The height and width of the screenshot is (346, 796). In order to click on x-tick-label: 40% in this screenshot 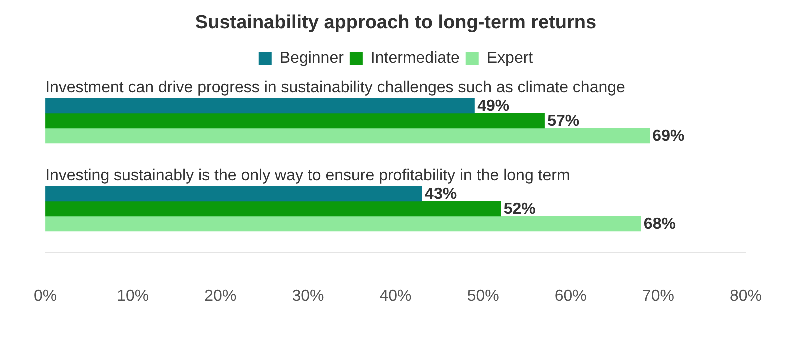, I will do `click(396, 296)`.